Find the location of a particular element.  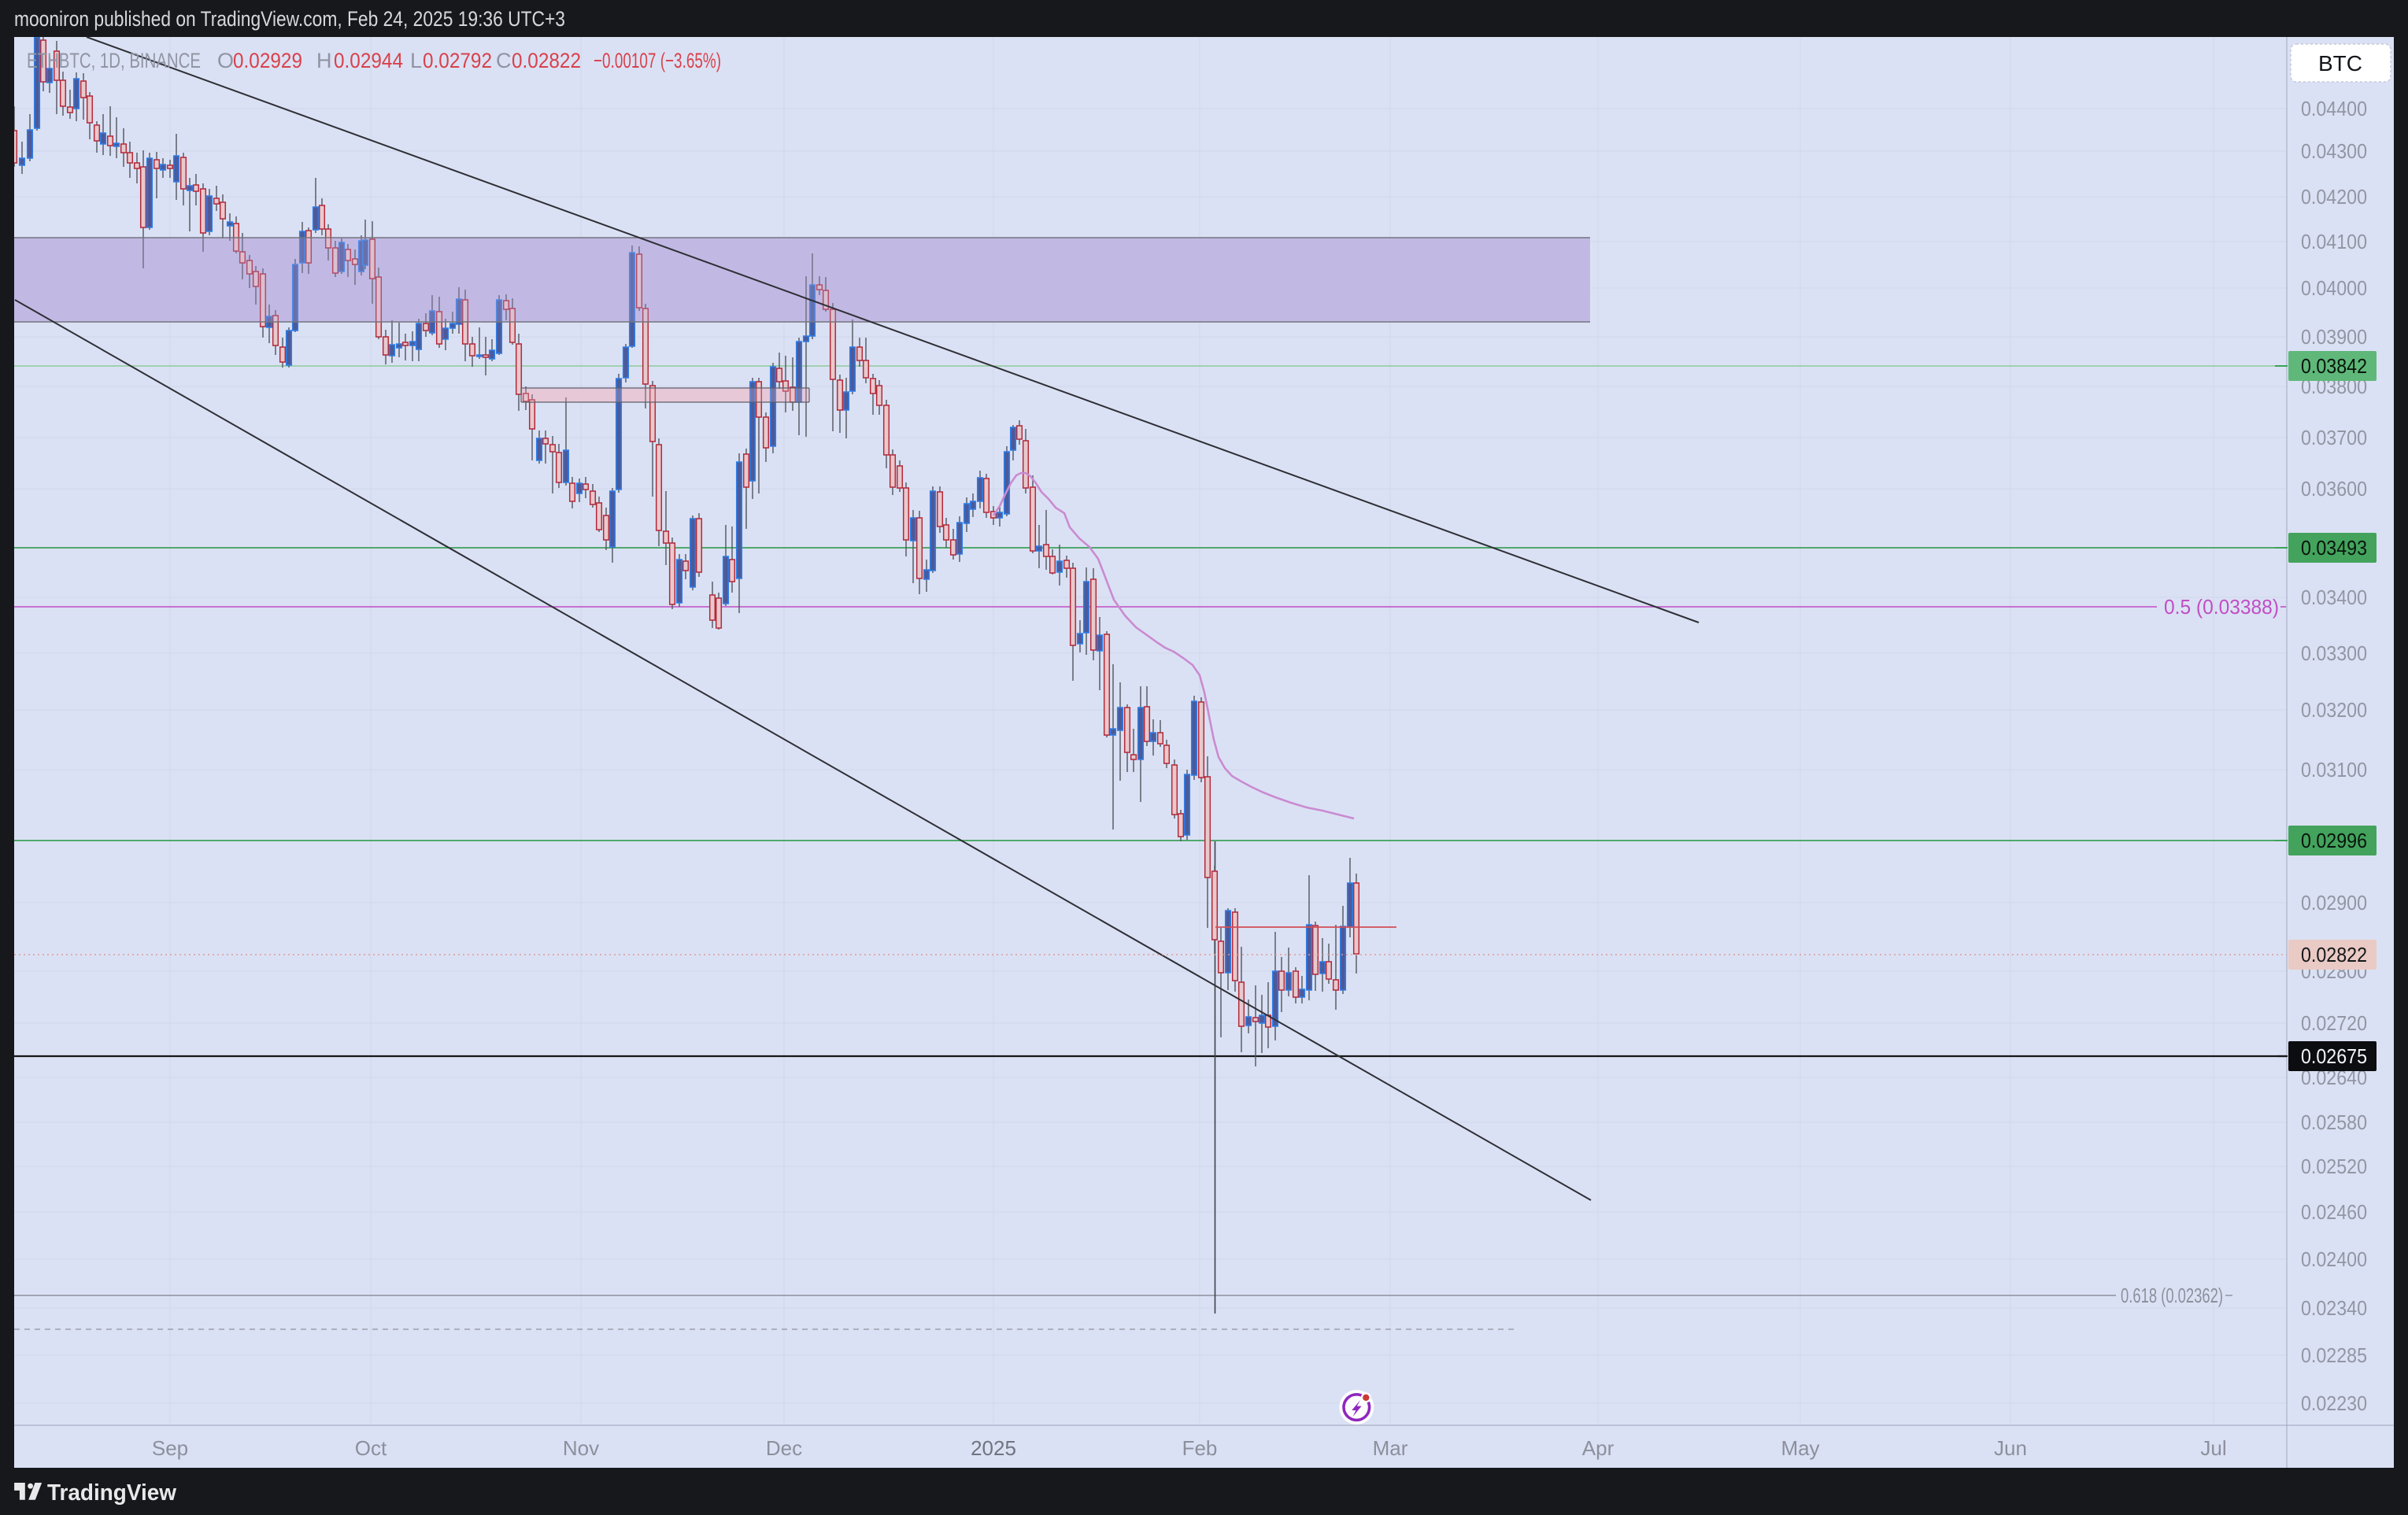

svg-text: ETHBTC, 1D, BINANCE is located at coordinates (114, 60).